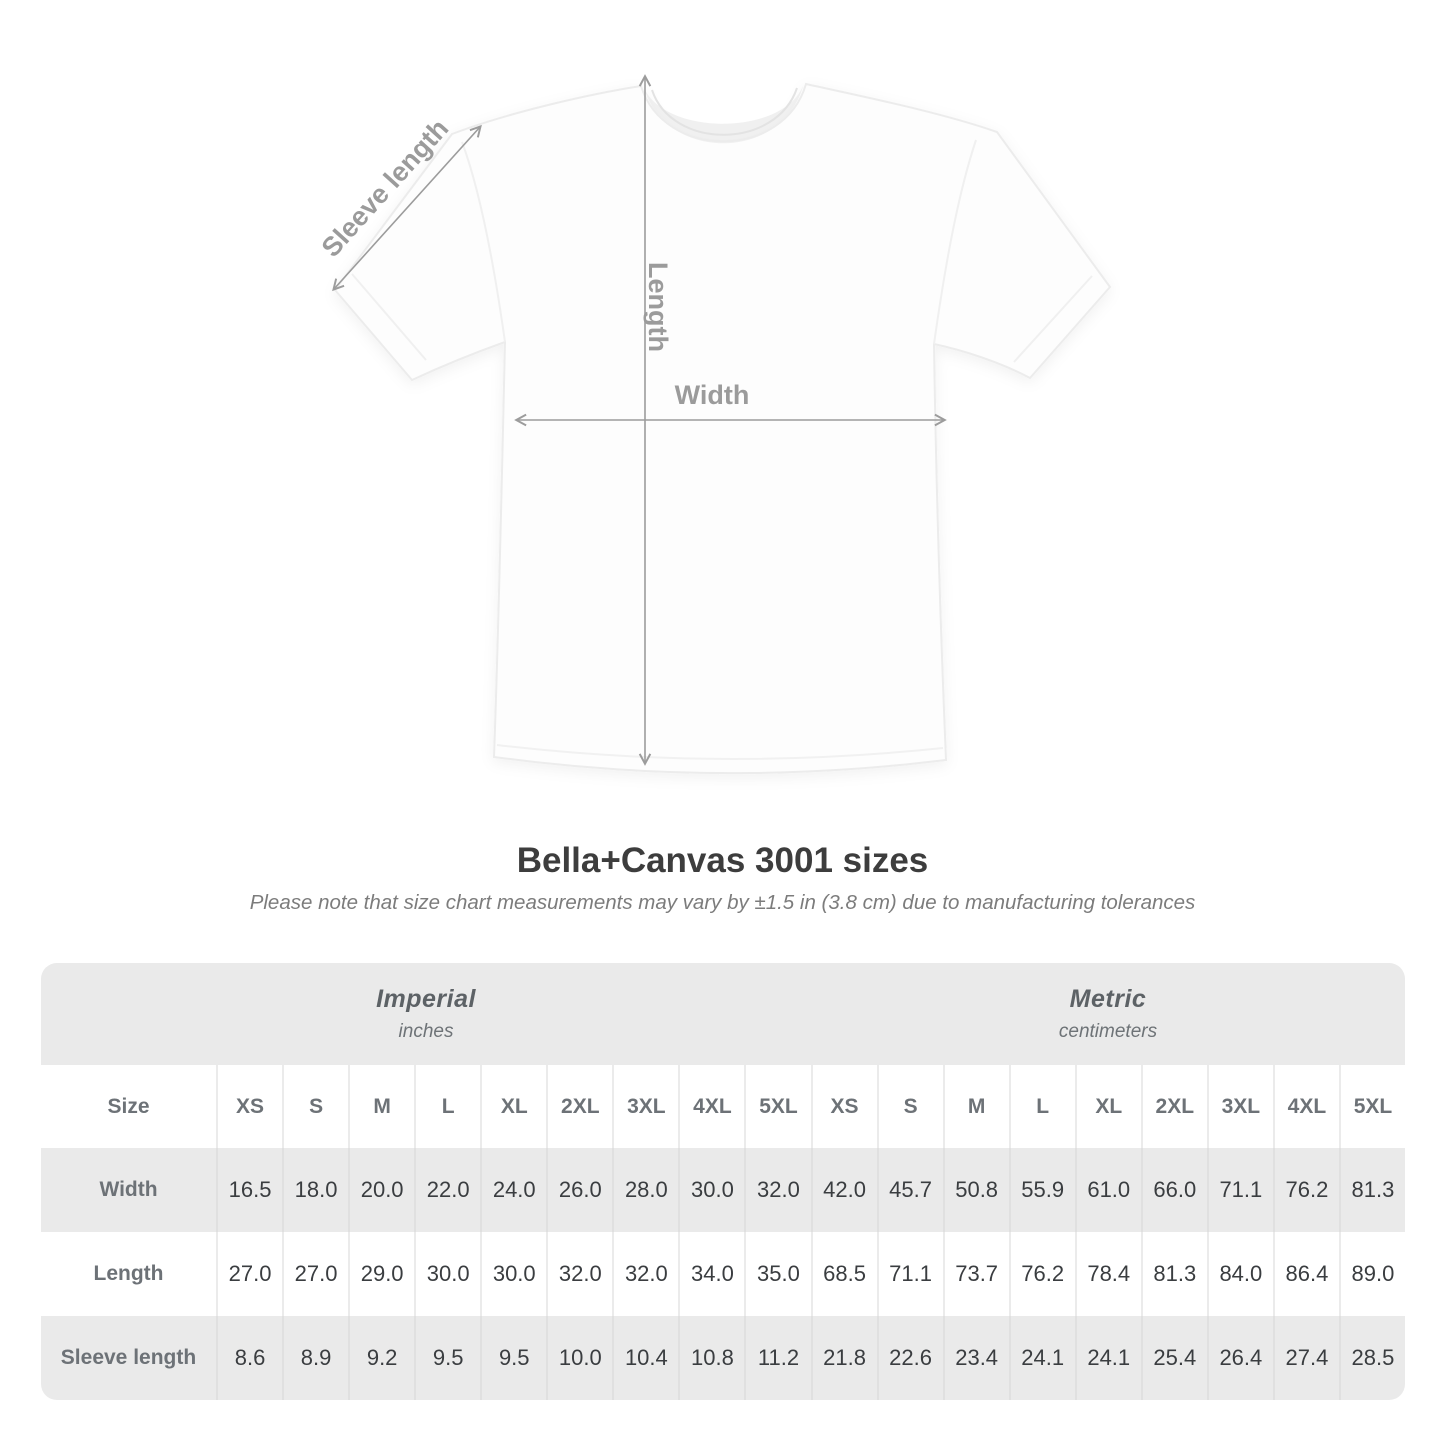 This screenshot has width=1445, height=1445. Describe the element at coordinates (579, 1358) in the screenshot. I see `cell-imperial-sleeve-length-2xl: 10.0` at that location.